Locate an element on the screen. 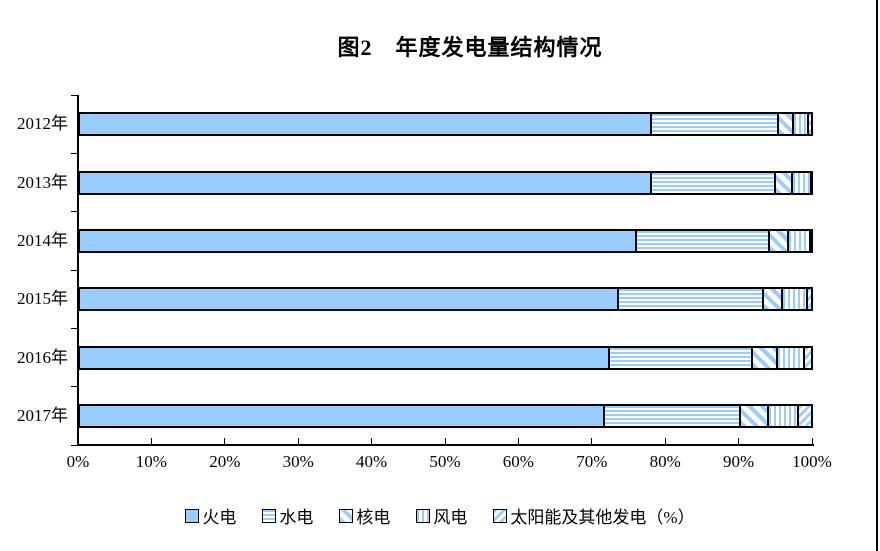 Image resolution: width=880 pixels, height=551 pixels. year-label: 2012年 is located at coordinates (42, 124).